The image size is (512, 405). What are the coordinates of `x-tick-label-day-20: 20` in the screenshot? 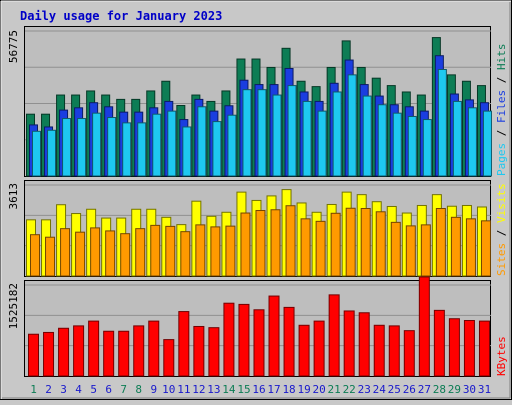 It's located at (319, 389).